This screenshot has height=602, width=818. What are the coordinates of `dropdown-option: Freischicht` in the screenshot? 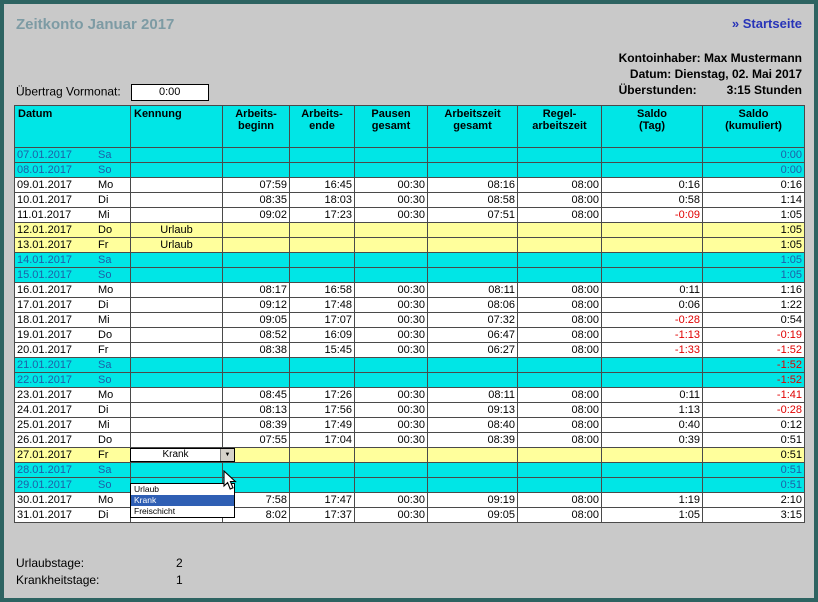 It's located at (155, 511).